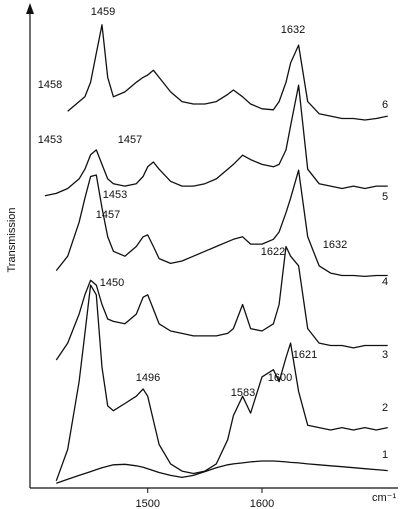 The height and width of the screenshot is (509, 404). Describe the element at coordinates (305, 355) in the screenshot. I see `peak-annotation: 1621` at that location.